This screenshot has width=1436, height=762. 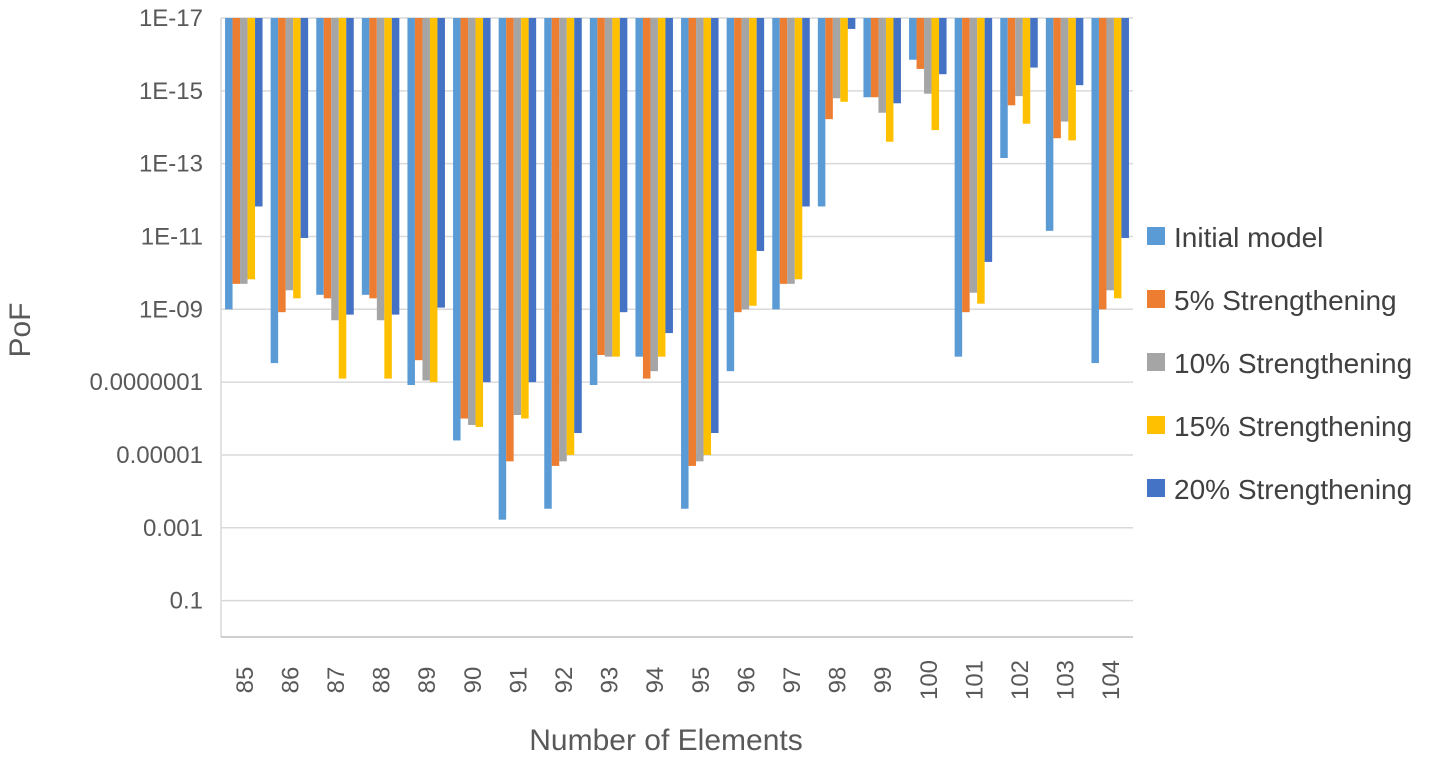 What do you see at coordinates (173, 528) in the screenshot?
I see `y-tick-label: 0.001` at bounding box center [173, 528].